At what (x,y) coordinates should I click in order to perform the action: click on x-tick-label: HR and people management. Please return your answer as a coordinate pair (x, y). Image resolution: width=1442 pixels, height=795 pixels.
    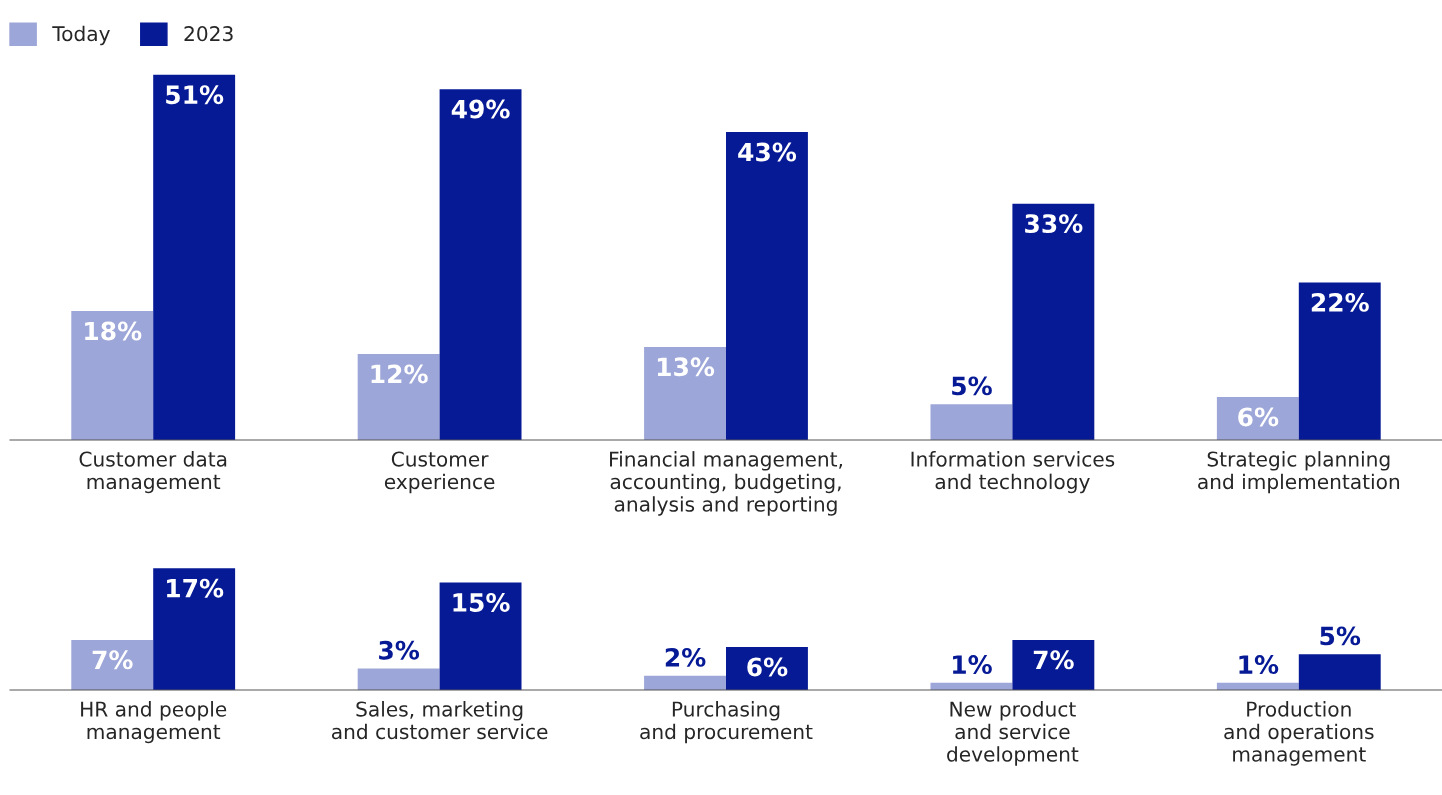
    Looking at the image, I should click on (154, 722).